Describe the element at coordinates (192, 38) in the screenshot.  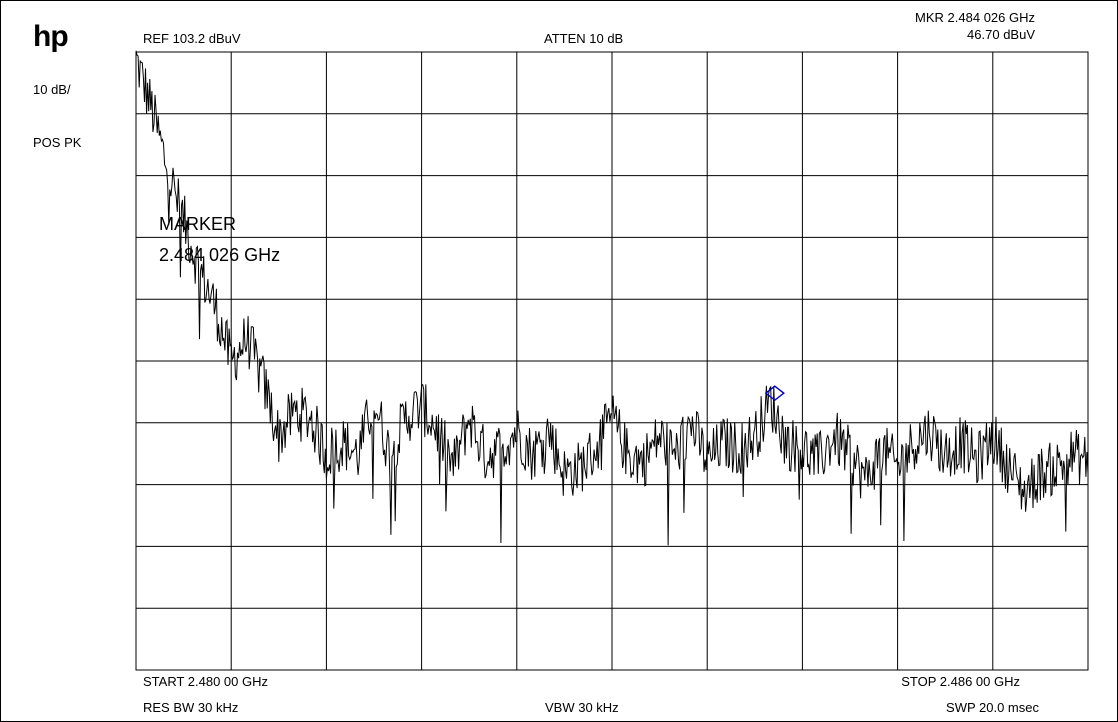
I see `ref-level-label: REF 103.2 dBuV` at that location.